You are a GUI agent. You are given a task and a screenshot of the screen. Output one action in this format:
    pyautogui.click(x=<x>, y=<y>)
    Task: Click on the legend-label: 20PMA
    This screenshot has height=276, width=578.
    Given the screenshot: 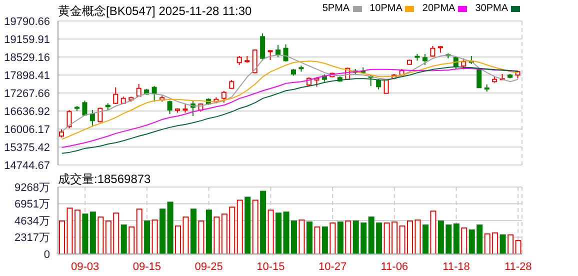 What is the action you would take?
    pyautogui.click(x=439, y=8)
    